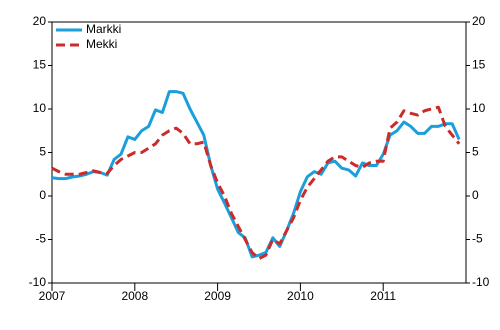 Image resolution: width=500 pixels, height=330 pixels. What do you see at coordinates (40, 108) in the screenshot?
I see `y-tick-label: 10` at bounding box center [40, 108].